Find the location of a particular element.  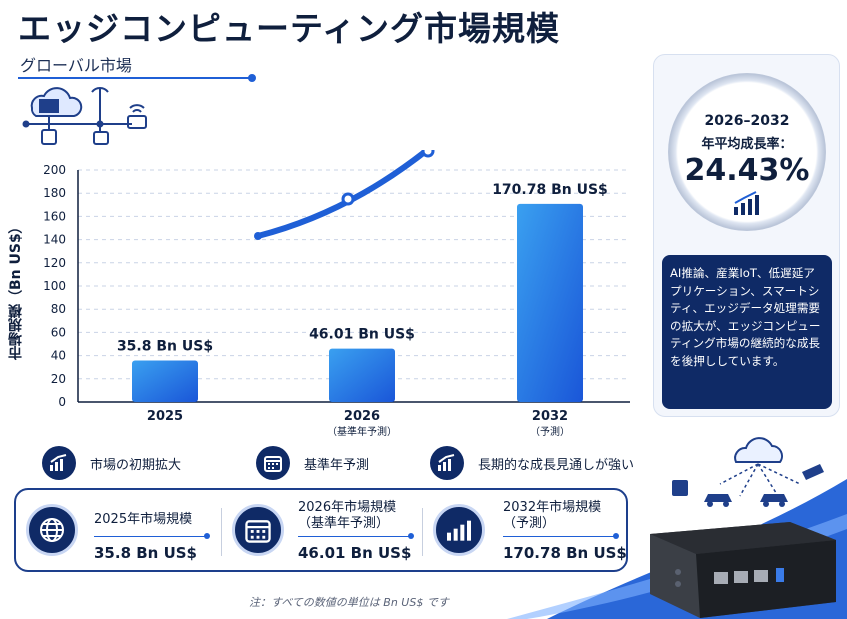

growth-trend-arrow is located at coordinates (344, 194).